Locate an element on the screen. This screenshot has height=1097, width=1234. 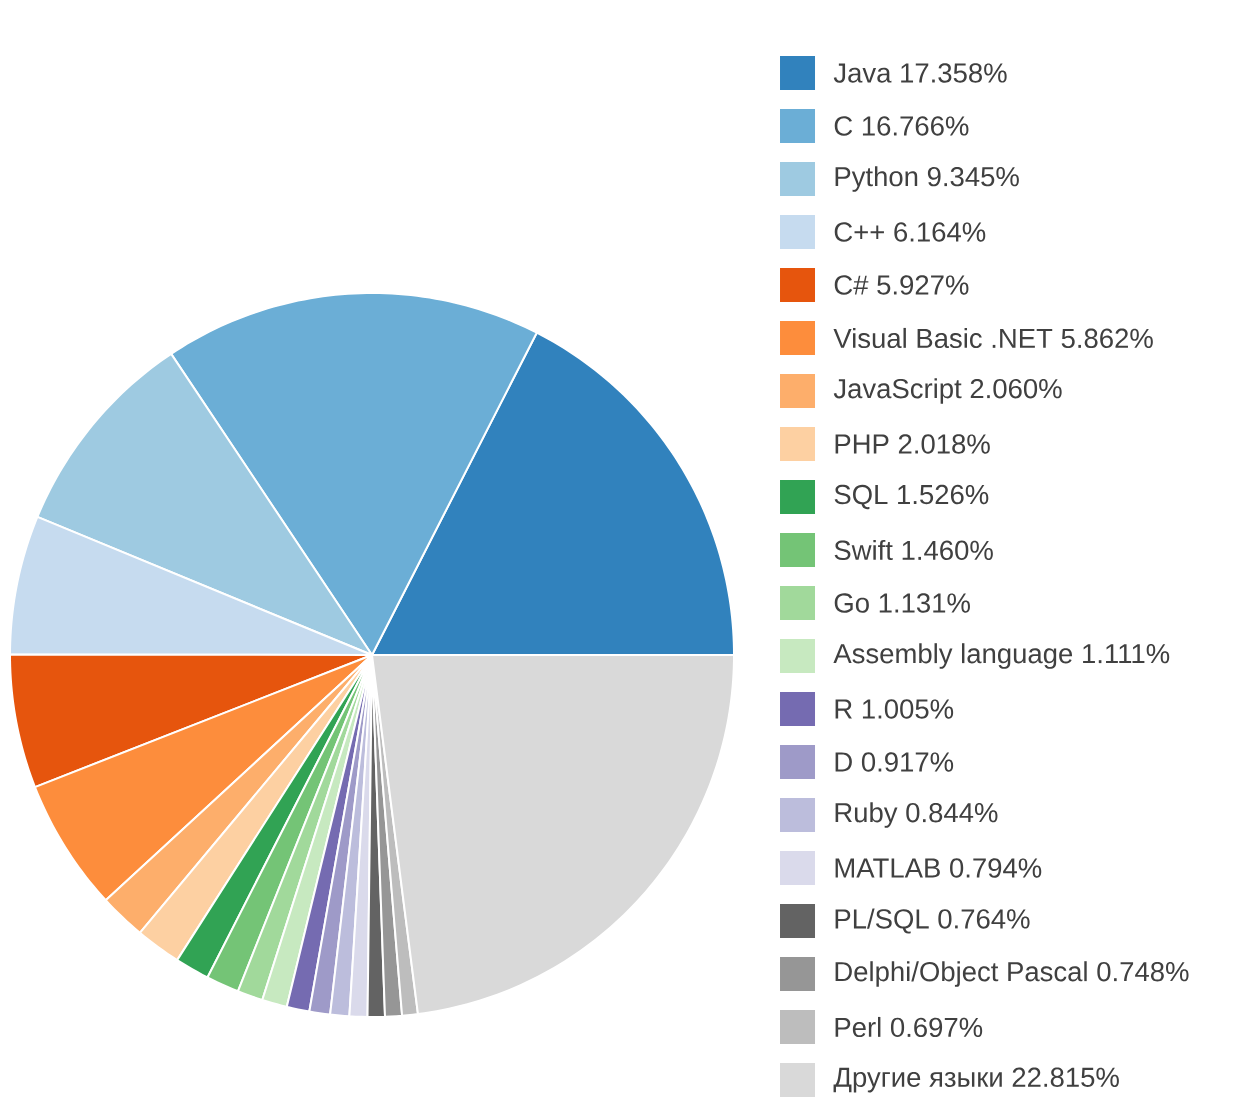
data-label: 2.018% is located at coordinates (944, 444).